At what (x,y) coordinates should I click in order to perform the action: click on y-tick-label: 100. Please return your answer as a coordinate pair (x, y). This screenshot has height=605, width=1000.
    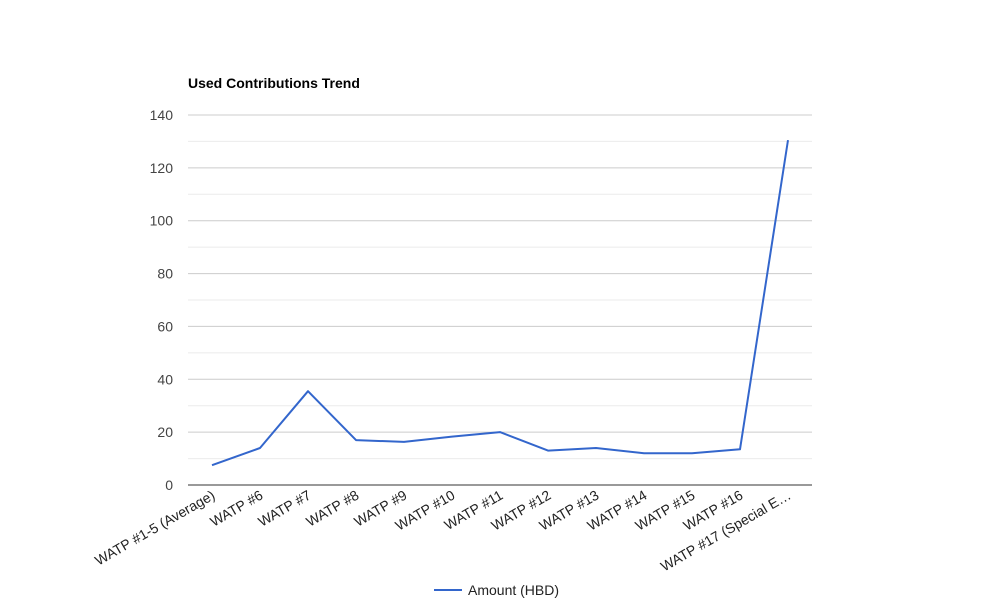
    Looking at the image, I should click on (162, 221).